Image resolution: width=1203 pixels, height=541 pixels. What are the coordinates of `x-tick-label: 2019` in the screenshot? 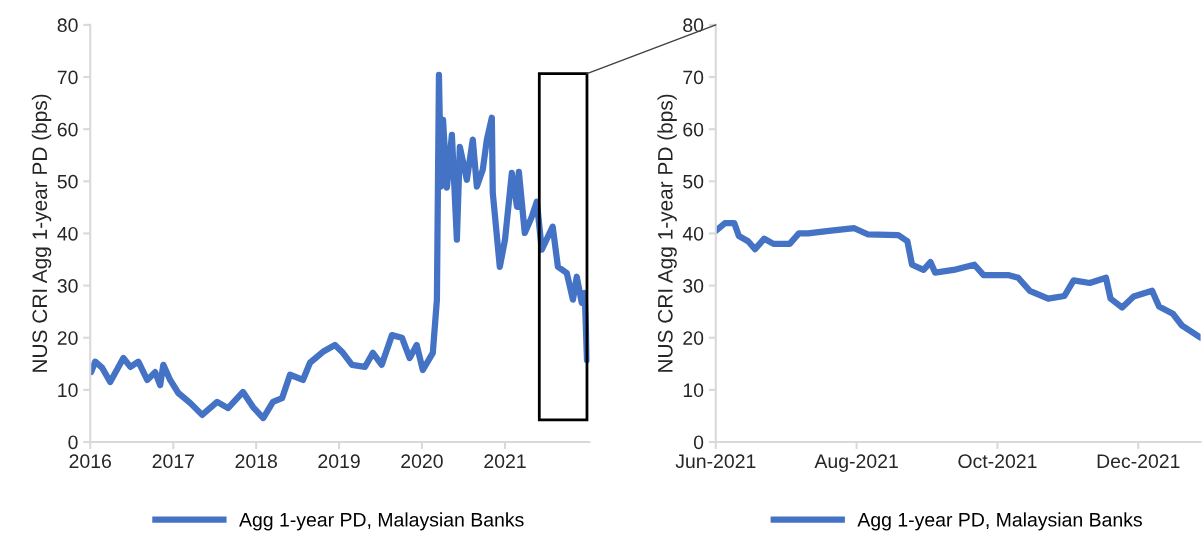 It's located at (339, 461).